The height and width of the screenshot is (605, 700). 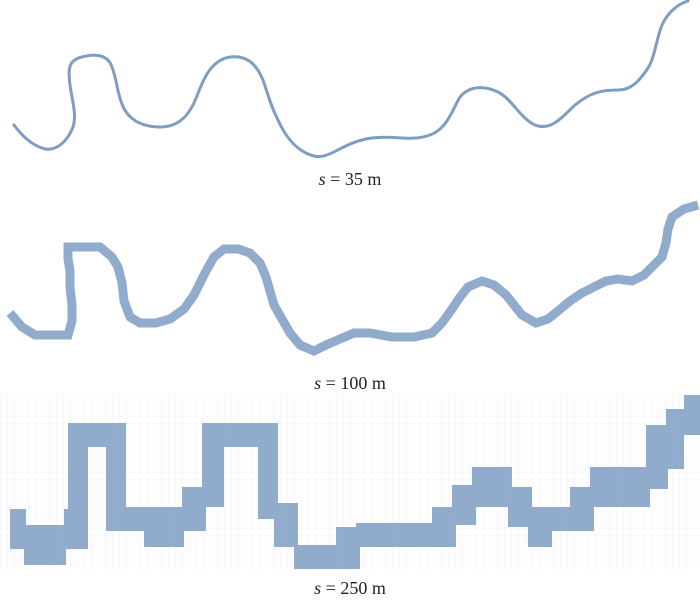 I want to click on caption-35m: s = 35 m, so click(x=350, y=179).